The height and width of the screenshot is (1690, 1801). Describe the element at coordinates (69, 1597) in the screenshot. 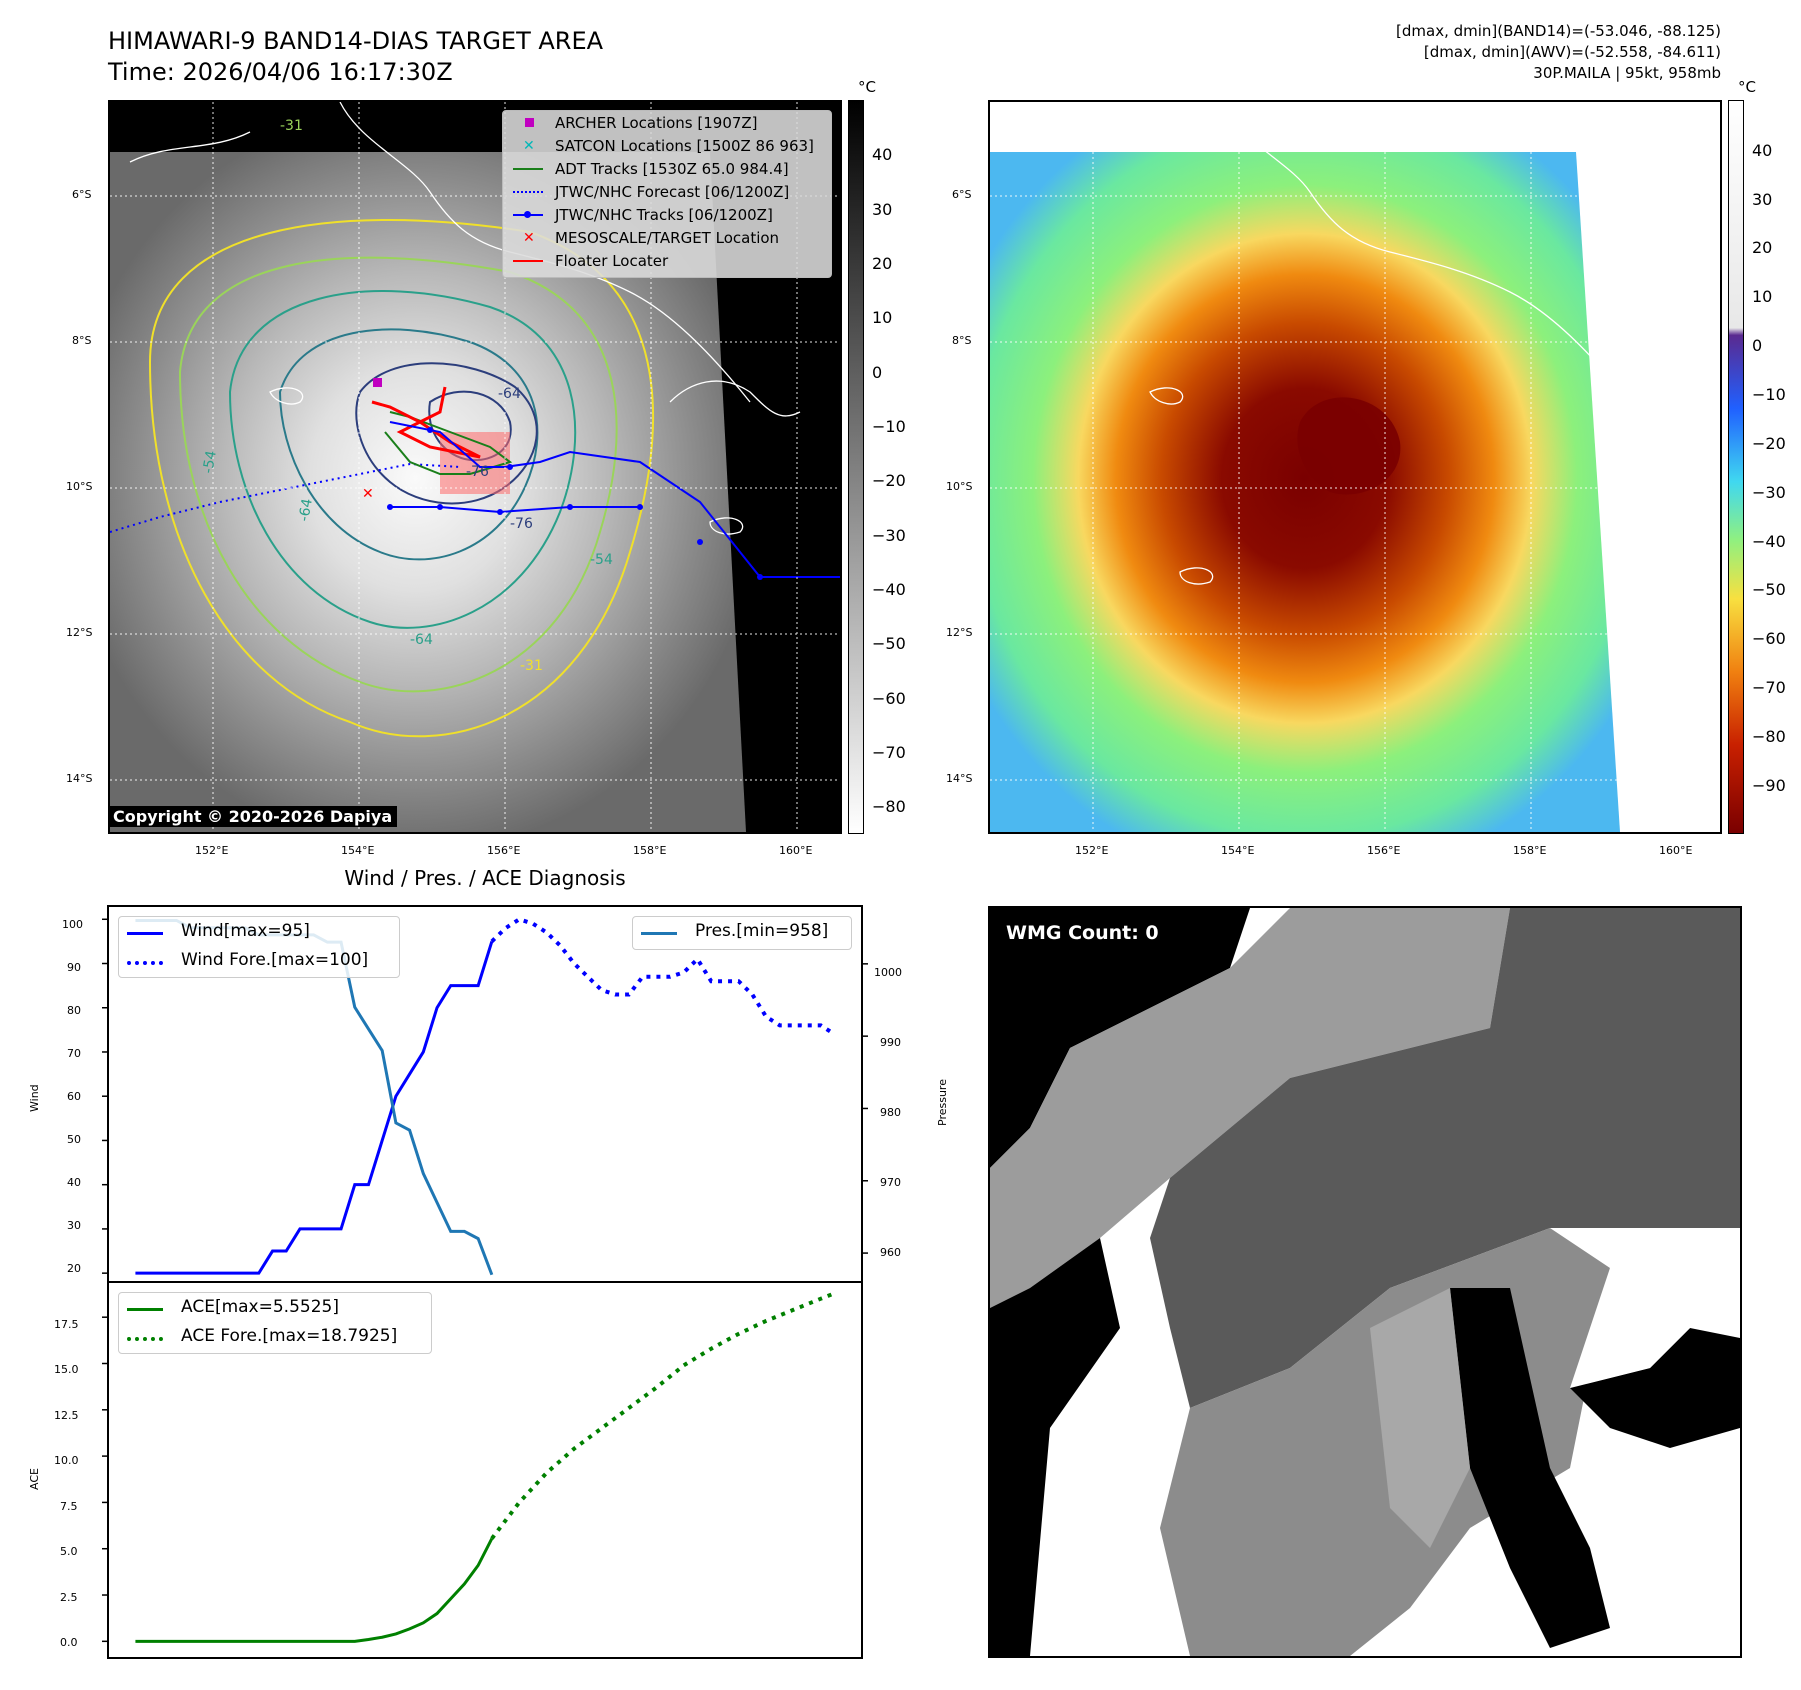

I see `ace-tick: 2.5` at that location.